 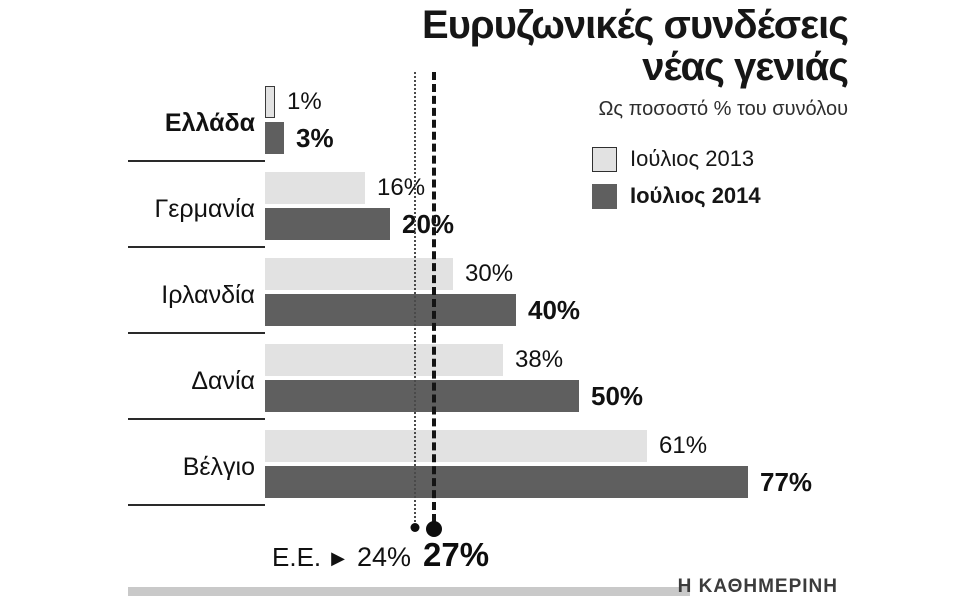 What do you see at coordinates (695, 195) in the screenshot?
I see `legend-label-2014: Ιούλιος 2014` at bounding box center [695, 195].